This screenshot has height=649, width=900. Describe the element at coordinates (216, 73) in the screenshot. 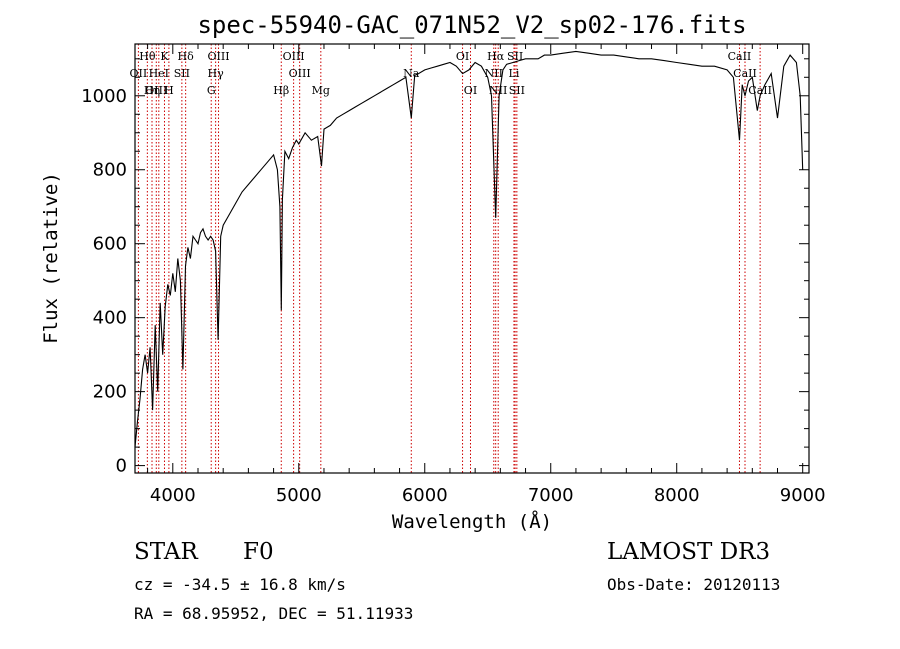

I see `line-label-10: Hγ` at that location.